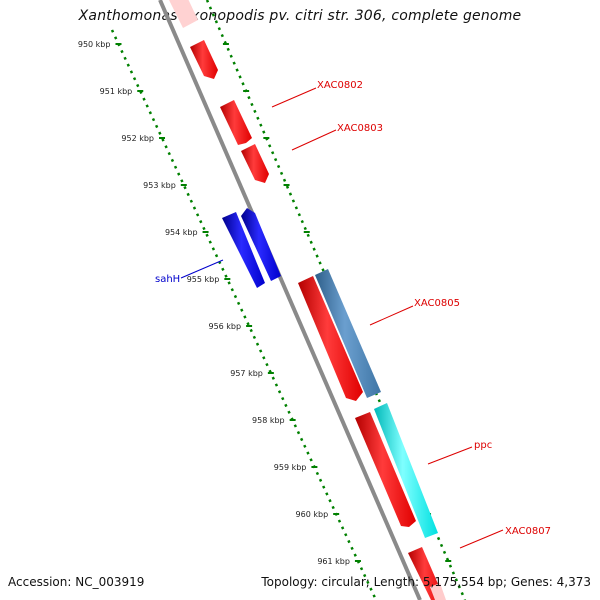 The image size is (600, 600). Describe the element at coordinates (391, 315) in the screenshot. I see `leader-XAC0805` at that location.